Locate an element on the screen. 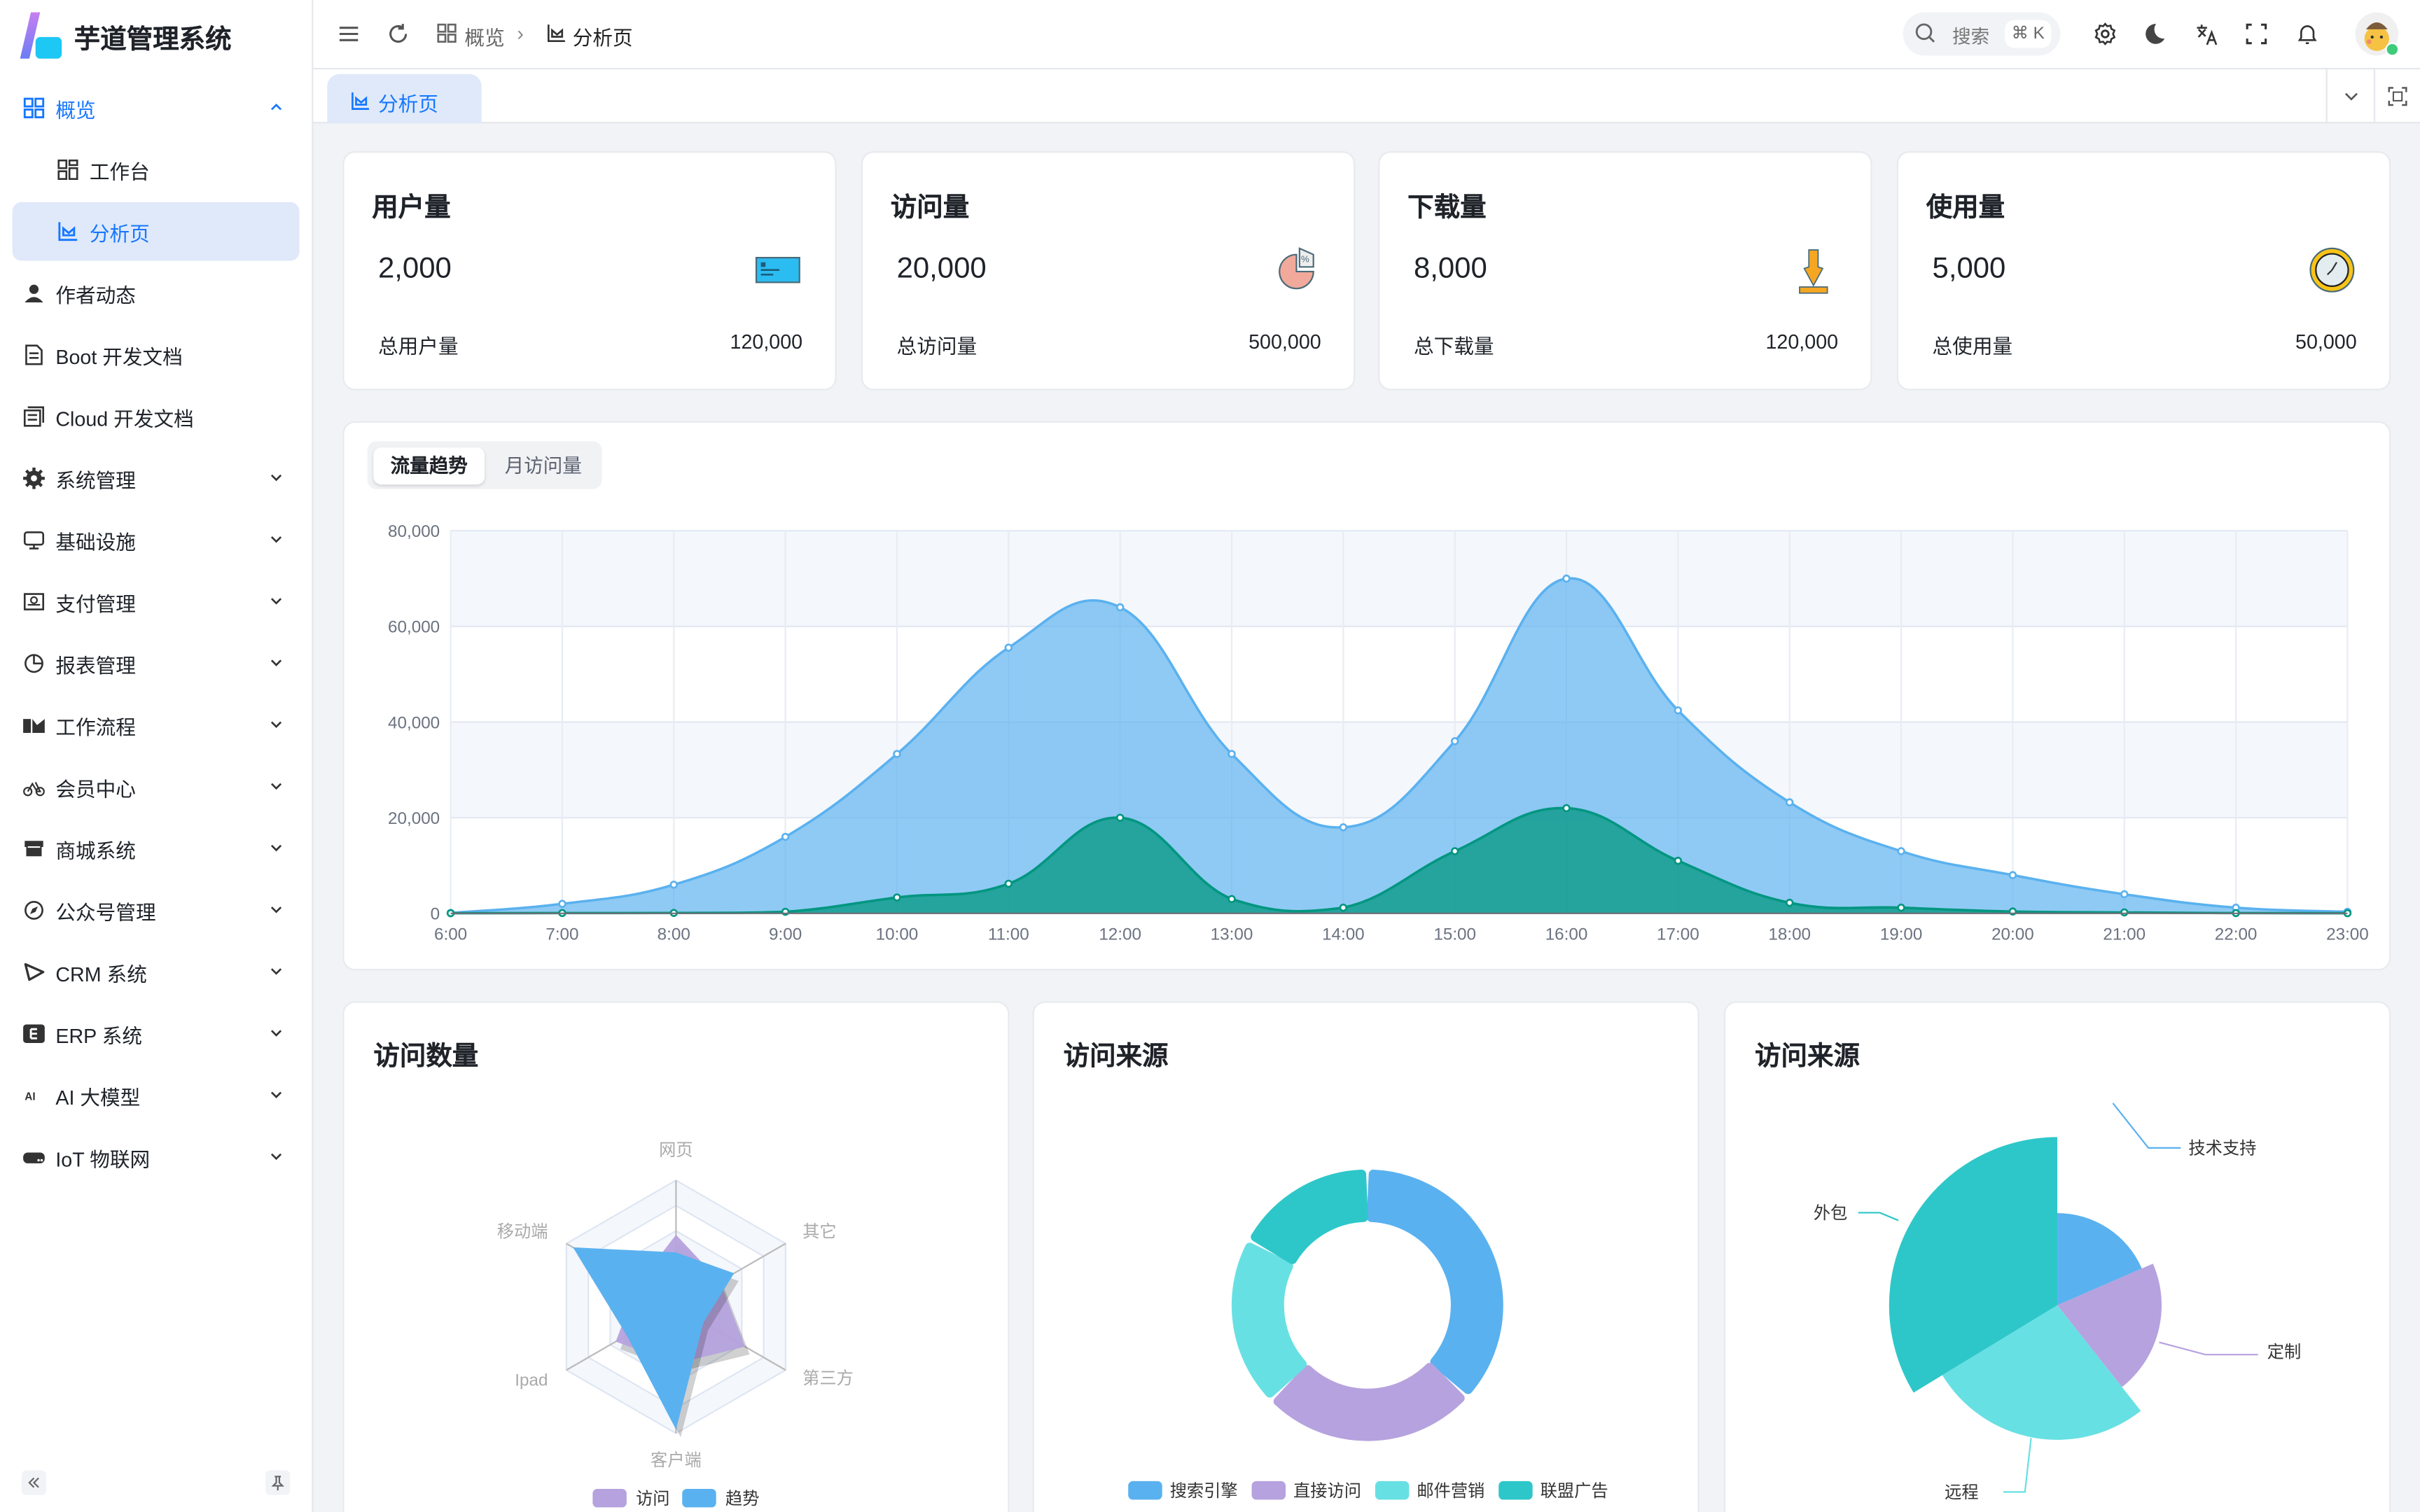 This screenshot has height=1512, width=2420. stat-footer-label: 总用户量 is located at coordinates (418, 346).